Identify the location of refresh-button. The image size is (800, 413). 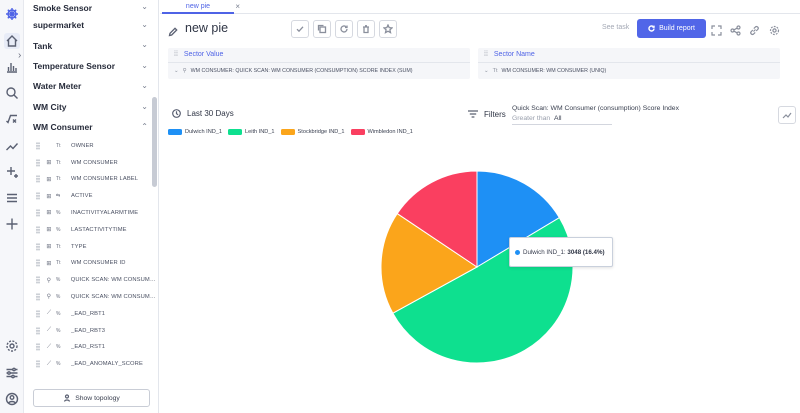
(344, 29).